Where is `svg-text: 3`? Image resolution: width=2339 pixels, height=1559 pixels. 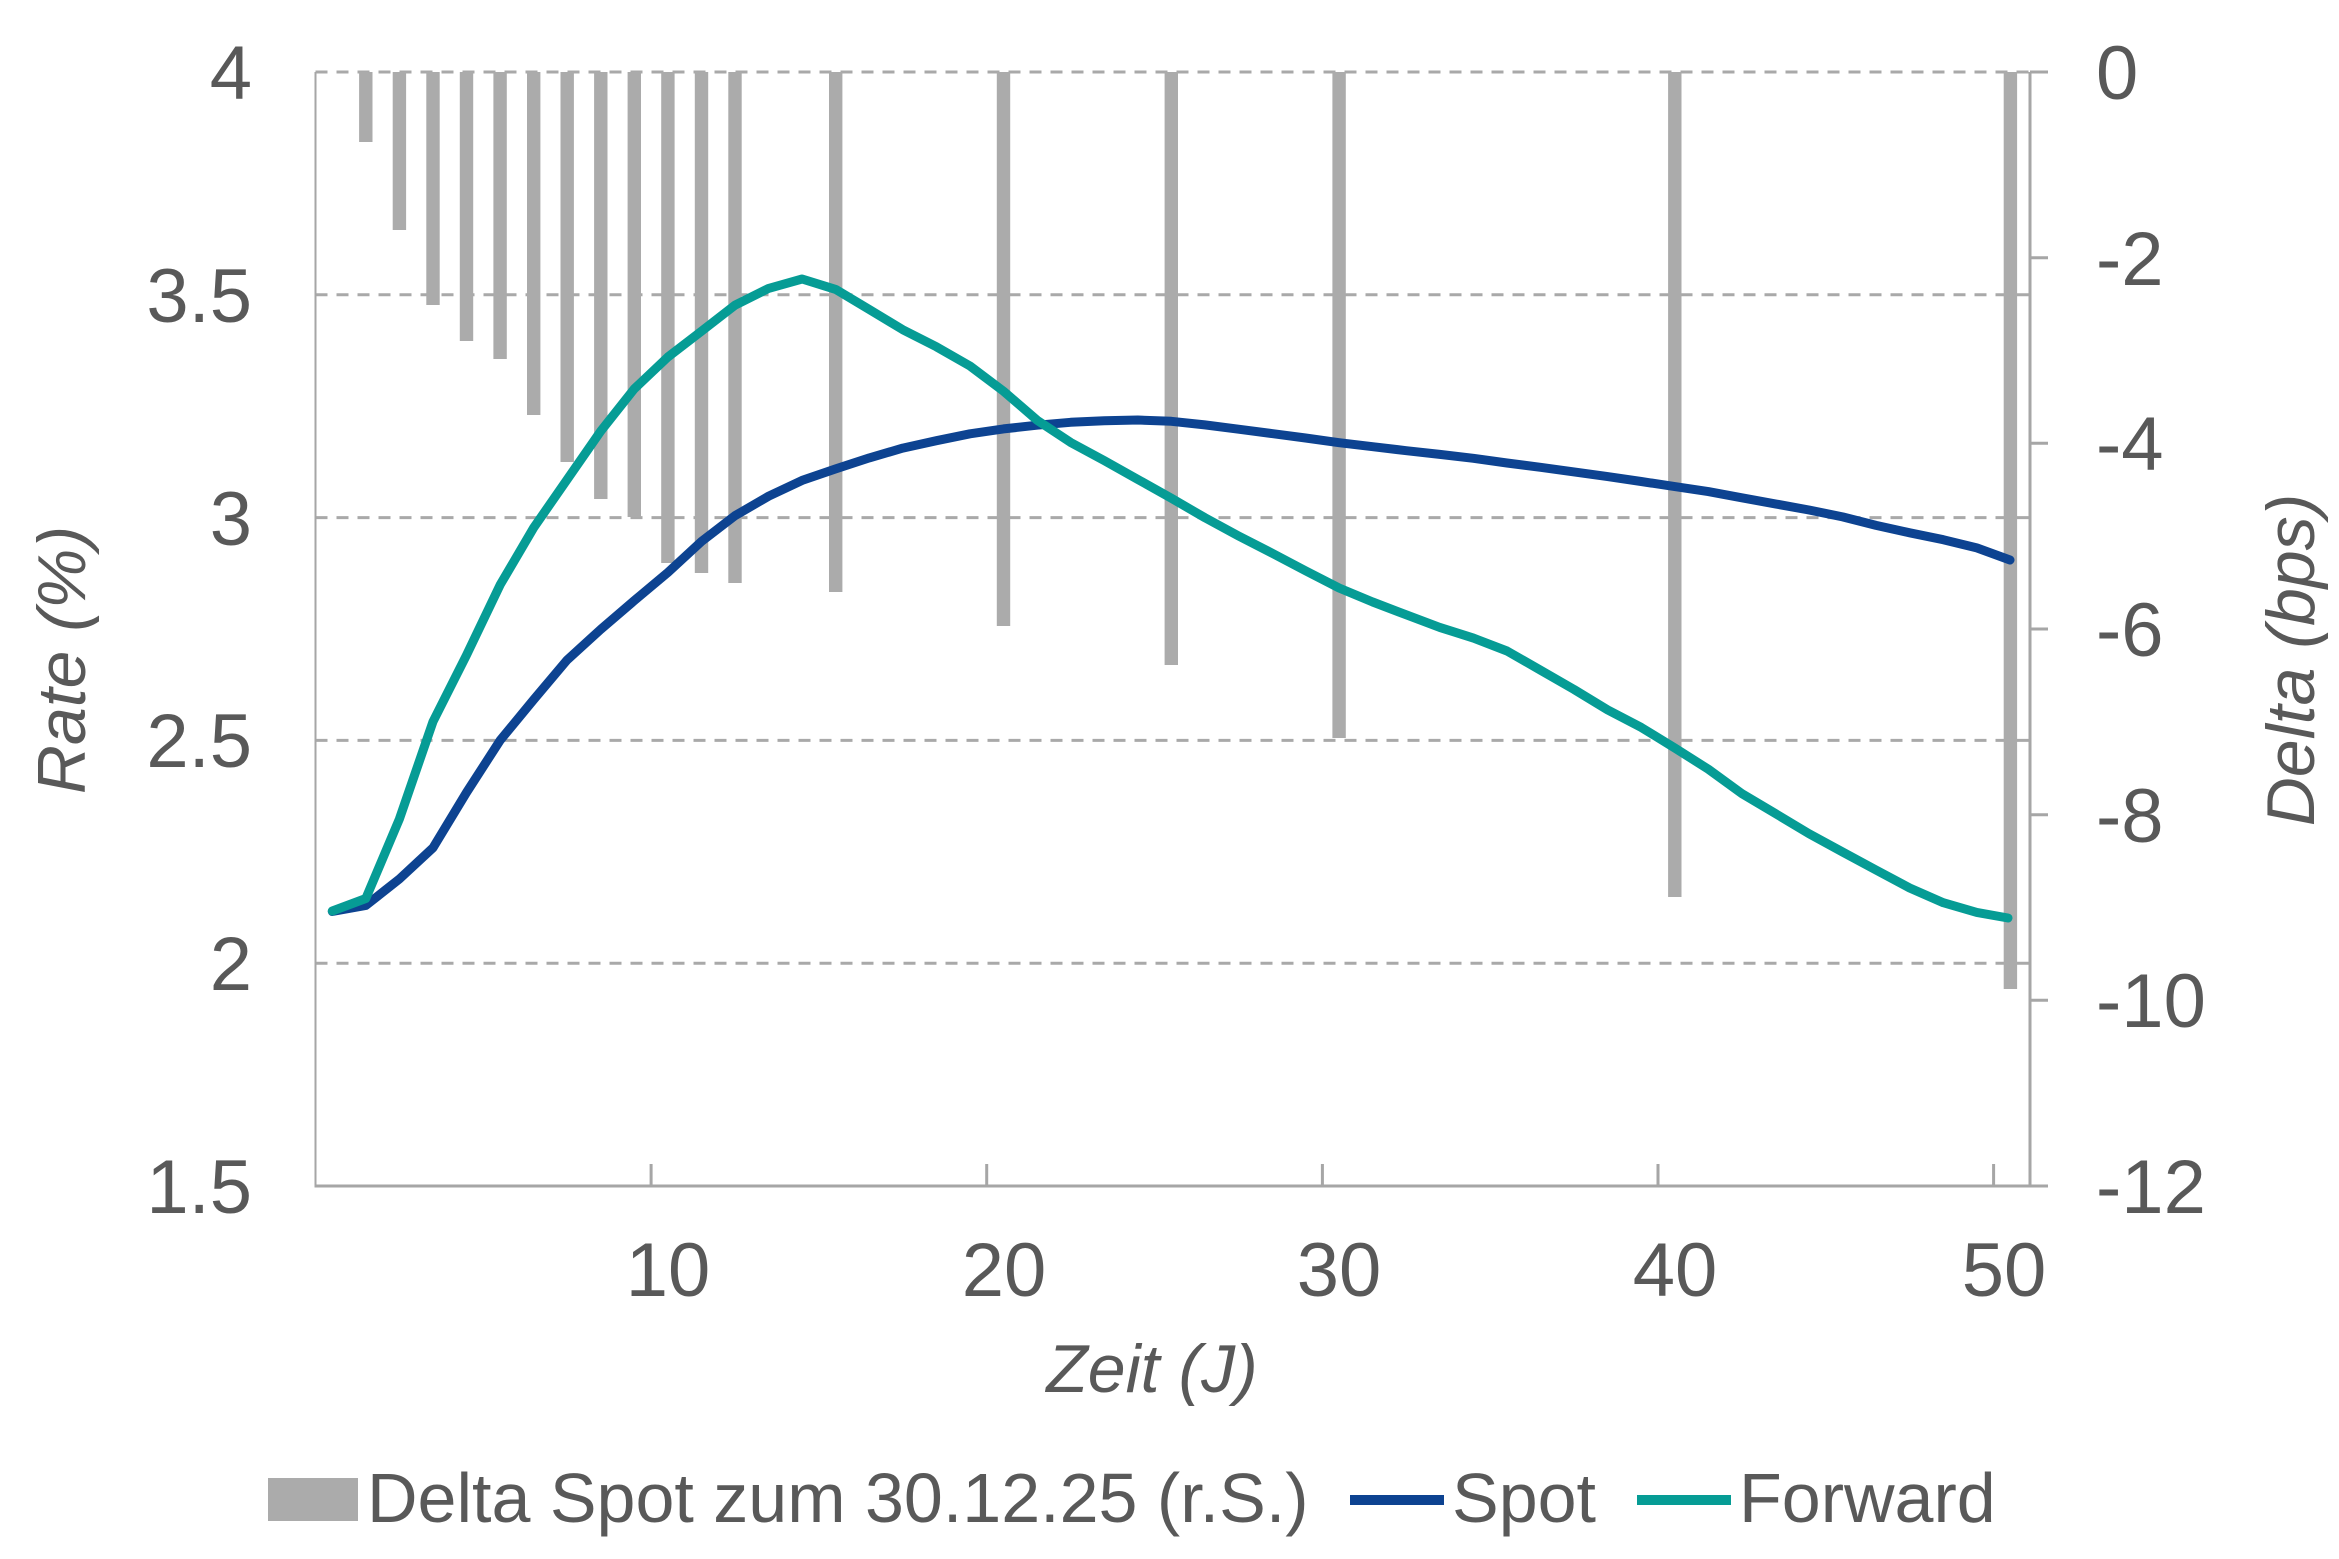
svg-text: 3 is located at coordinates (231, 519).